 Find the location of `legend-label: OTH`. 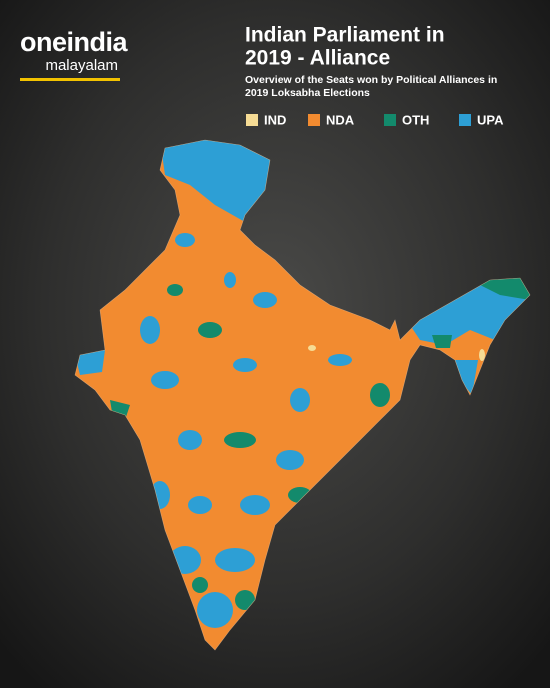

legend-label: OTH is located at coordinates (415, 119).